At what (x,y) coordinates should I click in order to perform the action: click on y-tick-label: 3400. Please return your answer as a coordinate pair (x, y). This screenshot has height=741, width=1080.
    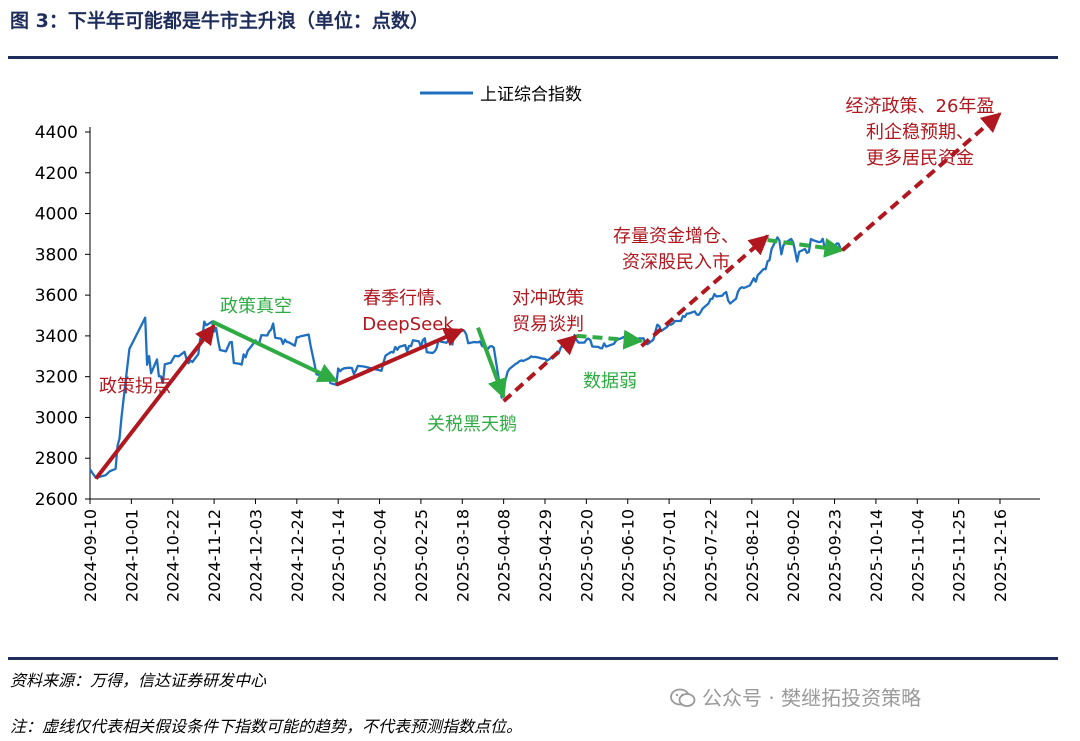
    Looking at the image, I should click on (56, 337).